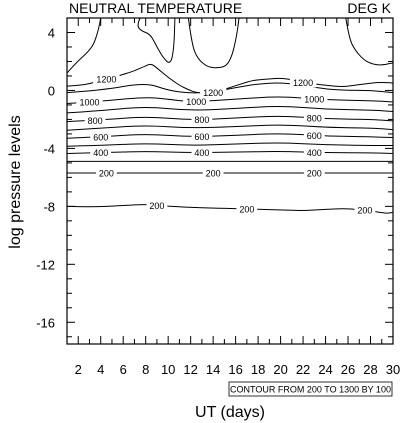  What do you see at coordinates (348, 369) in the screenshot?
I see `x-tick-label: 26` at bounding box center [348, 369].